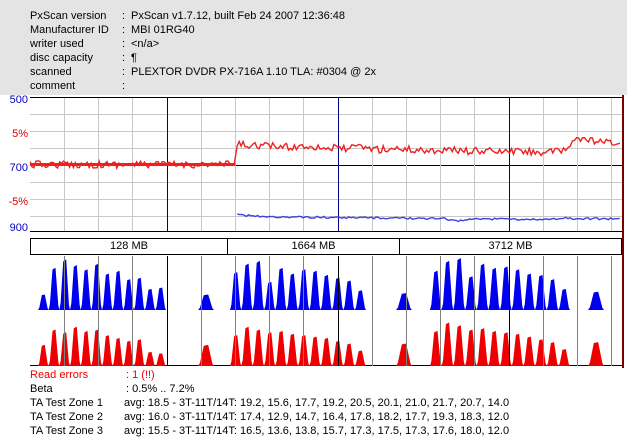 The height and width of the screenshot is (448, 627). What do you see at coordinates (18, 202) in the screenshot?
I see `y-tick-minus5: -5%` at bounding box center [18, 202].